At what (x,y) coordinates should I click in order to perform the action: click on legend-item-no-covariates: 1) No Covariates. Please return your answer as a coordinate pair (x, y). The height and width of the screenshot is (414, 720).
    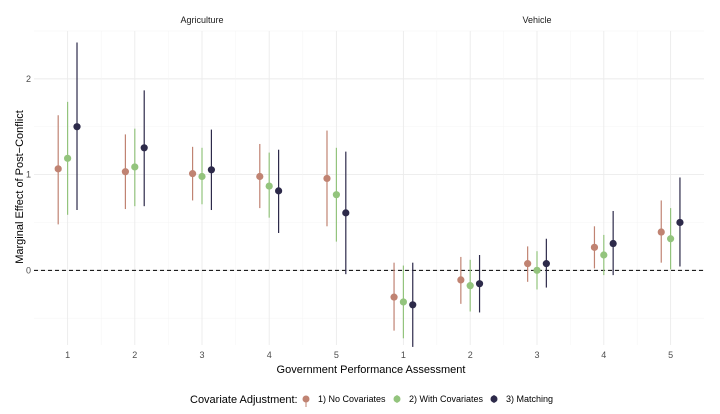
    Looking at the image, I should click on (344, 400).